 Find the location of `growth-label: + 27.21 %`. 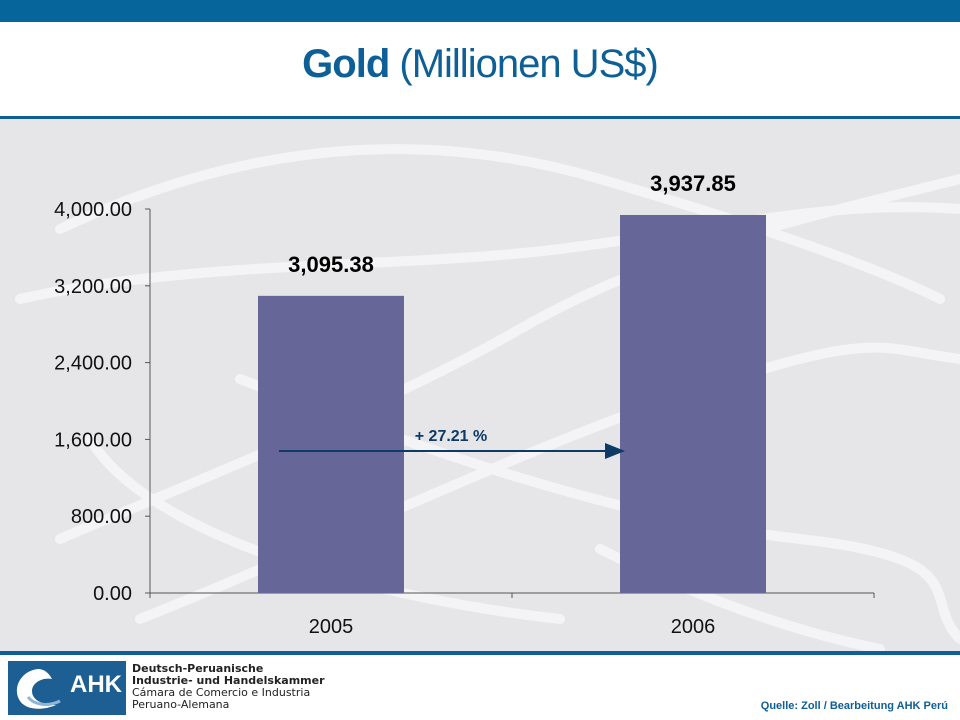

growth-label: + 27.21 % is located at coordinates (451, 436).